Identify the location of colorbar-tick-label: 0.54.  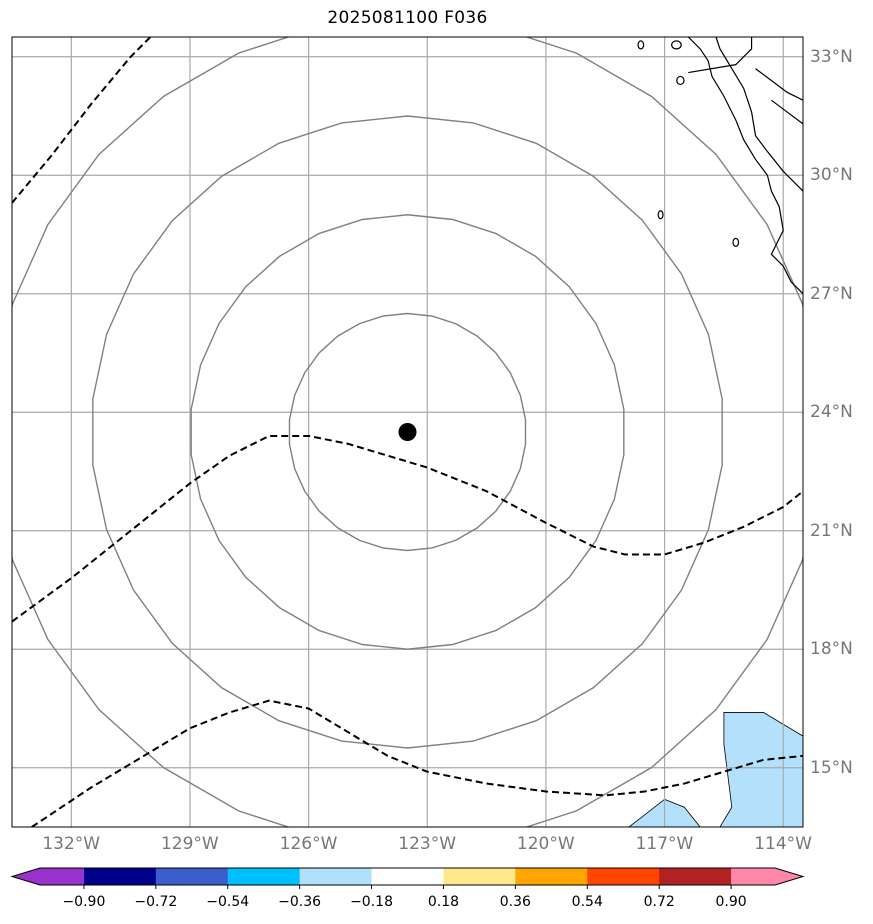
(587, 902).